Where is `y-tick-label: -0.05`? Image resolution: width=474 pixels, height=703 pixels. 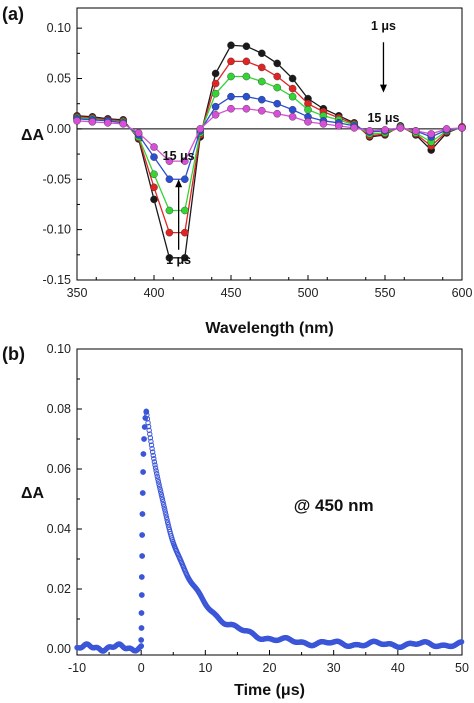
y-tick-label: -0.05 is located at coordinates (57, 179).